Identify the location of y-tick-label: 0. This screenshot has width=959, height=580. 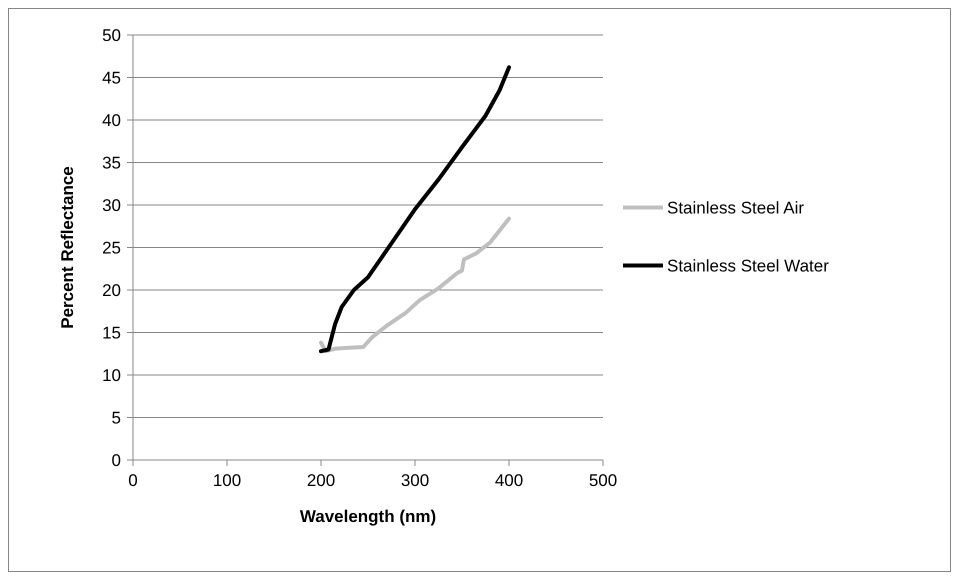
(116, 460).